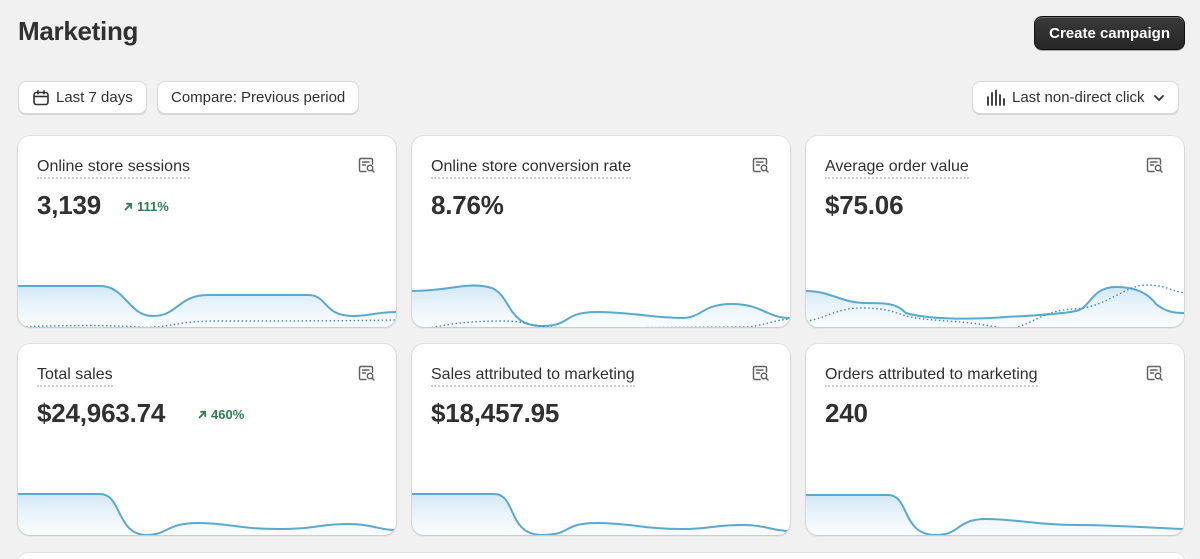 The height and width of the screenshot is (559, 1200). I want to click on compare-label: Compare: Previous period, so click(258, 97).